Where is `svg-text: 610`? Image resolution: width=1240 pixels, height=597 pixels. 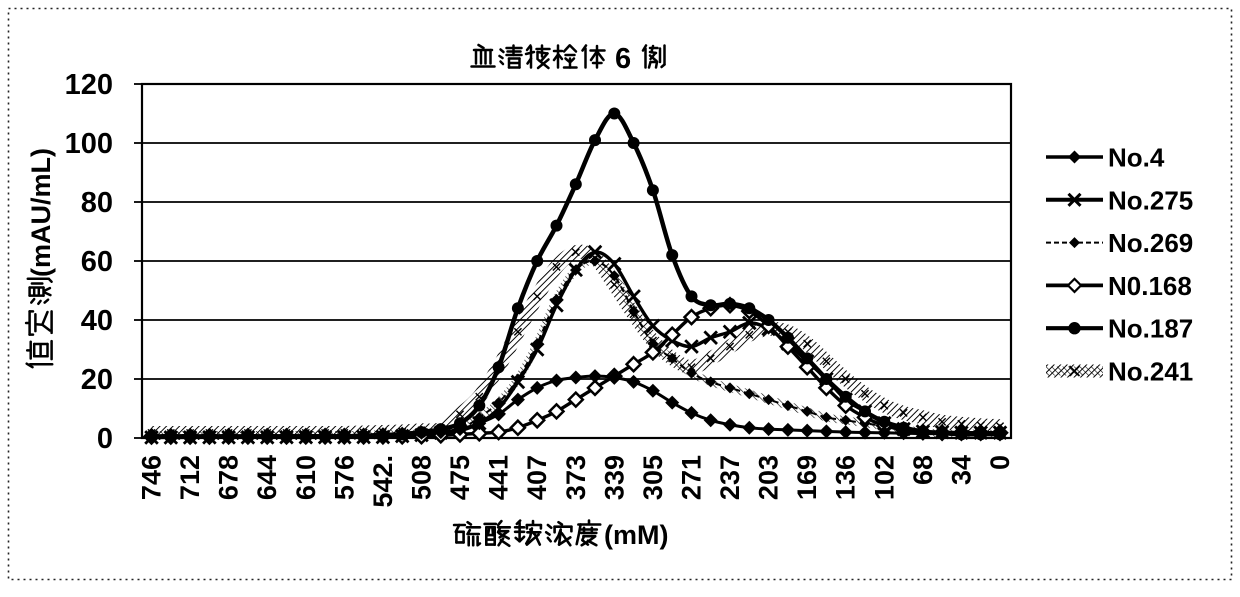 svg-text: 610 is located at coordinates (306, 477).